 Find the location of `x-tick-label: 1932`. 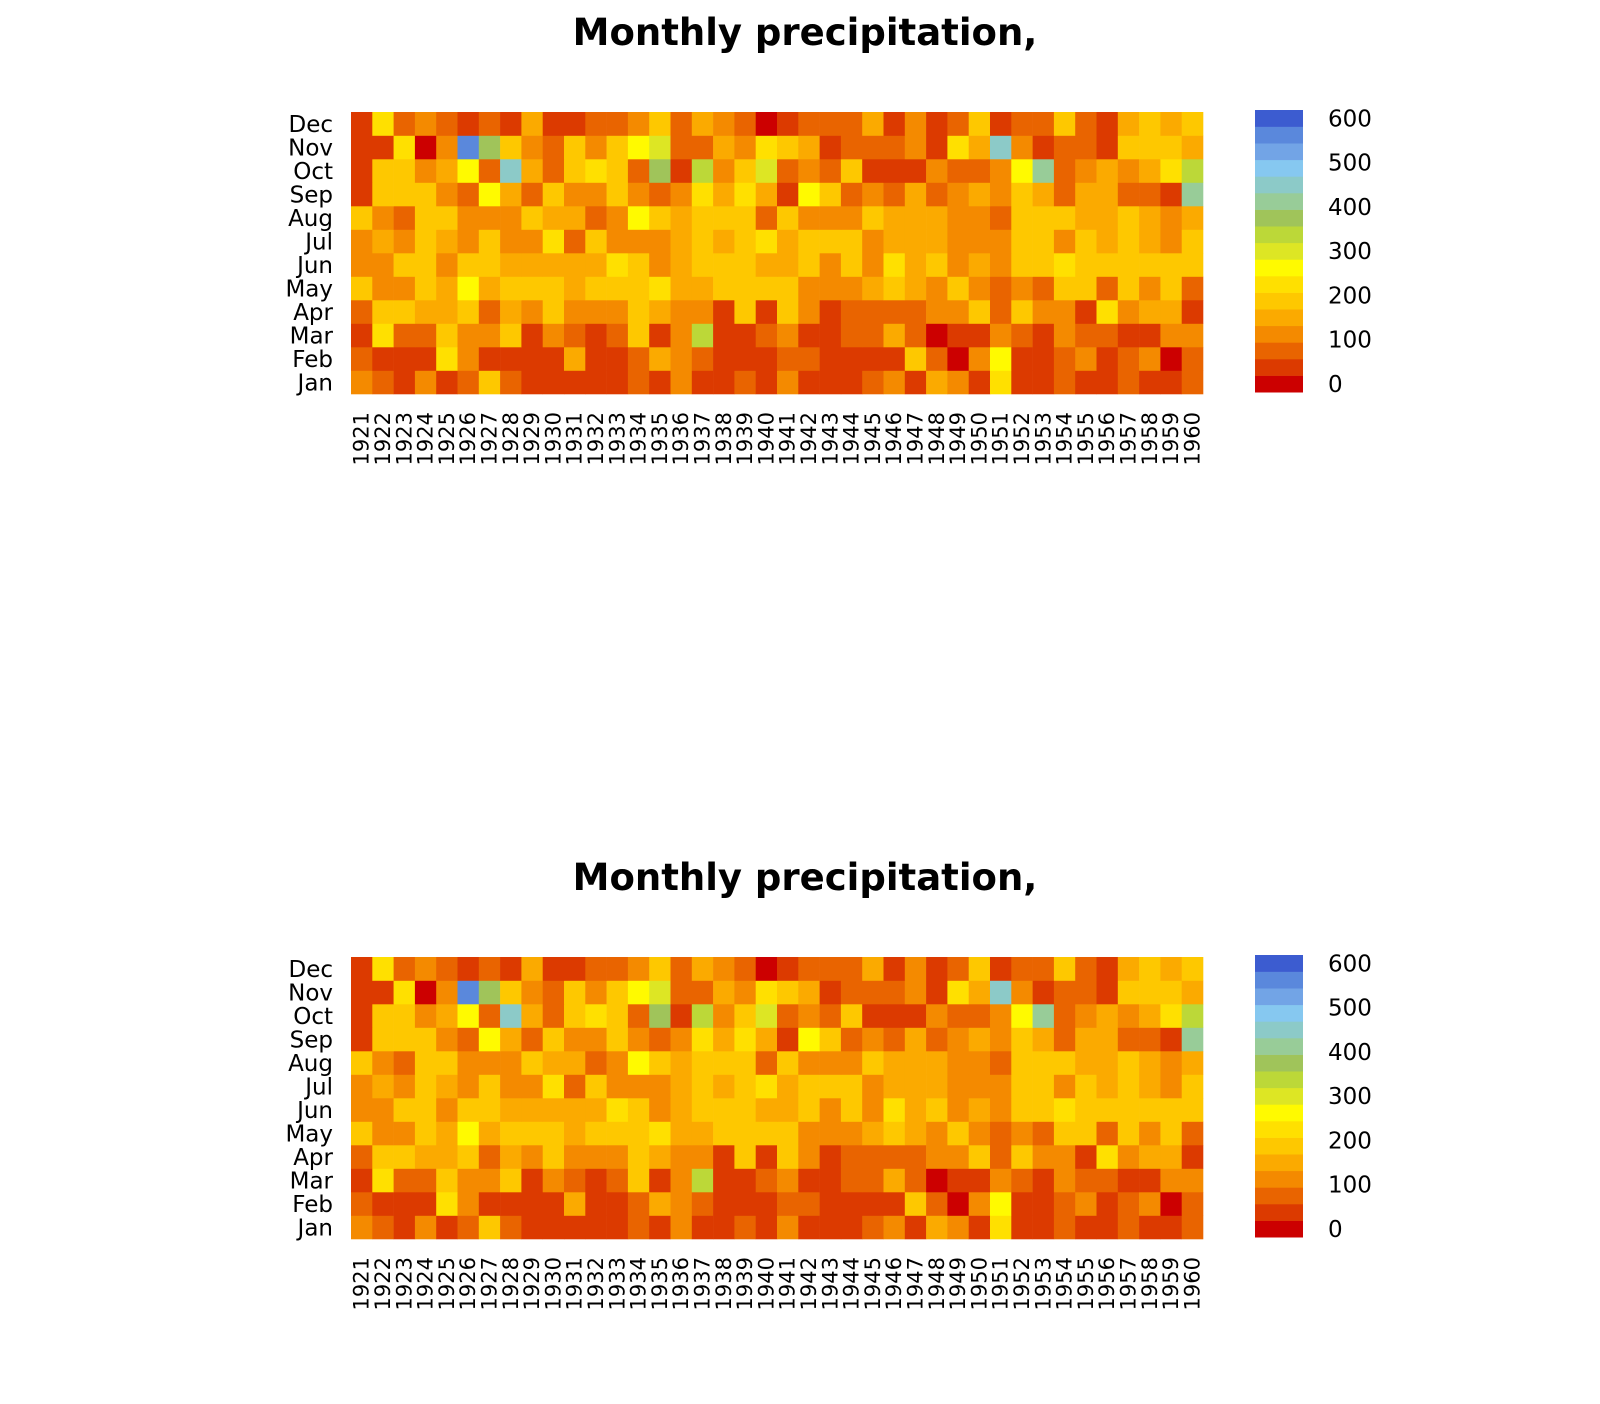

x-tick-label: 1932 is located at coordinates (596, 1283).